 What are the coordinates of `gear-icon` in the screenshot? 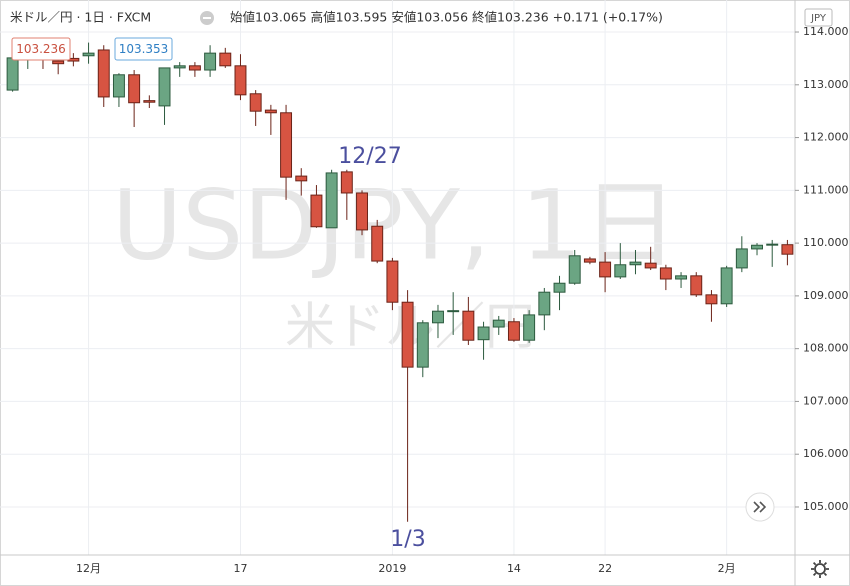 It's located at (820, 569).